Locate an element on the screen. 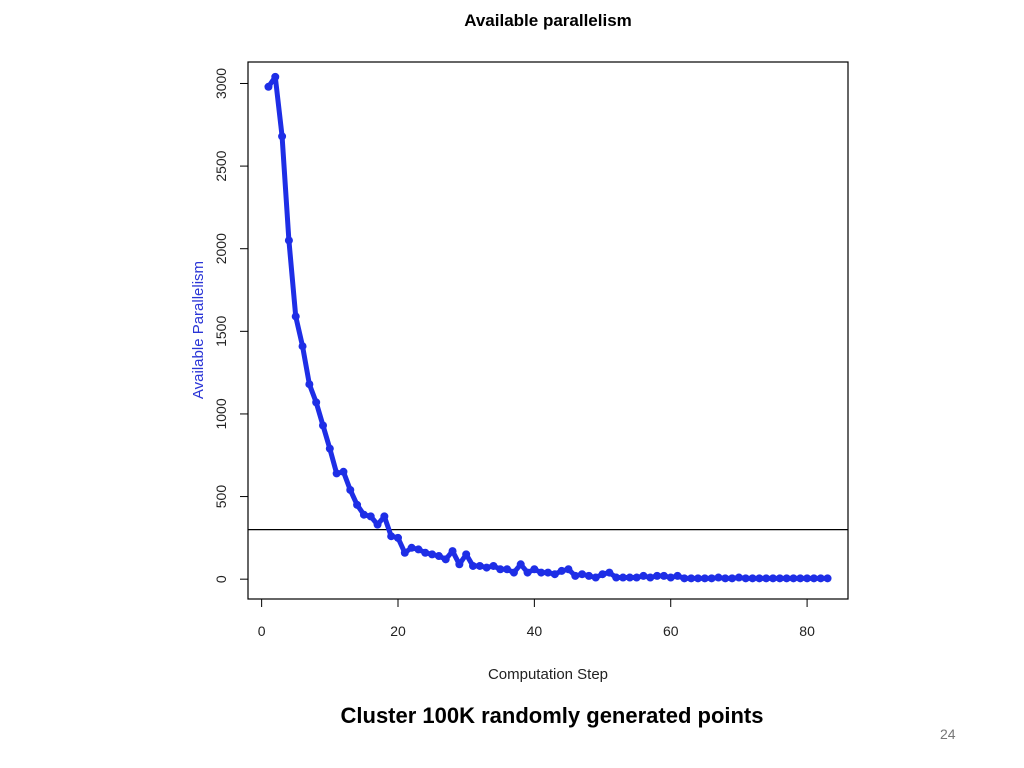  x-tick-label: 60 is located at coordinates (671, 631).